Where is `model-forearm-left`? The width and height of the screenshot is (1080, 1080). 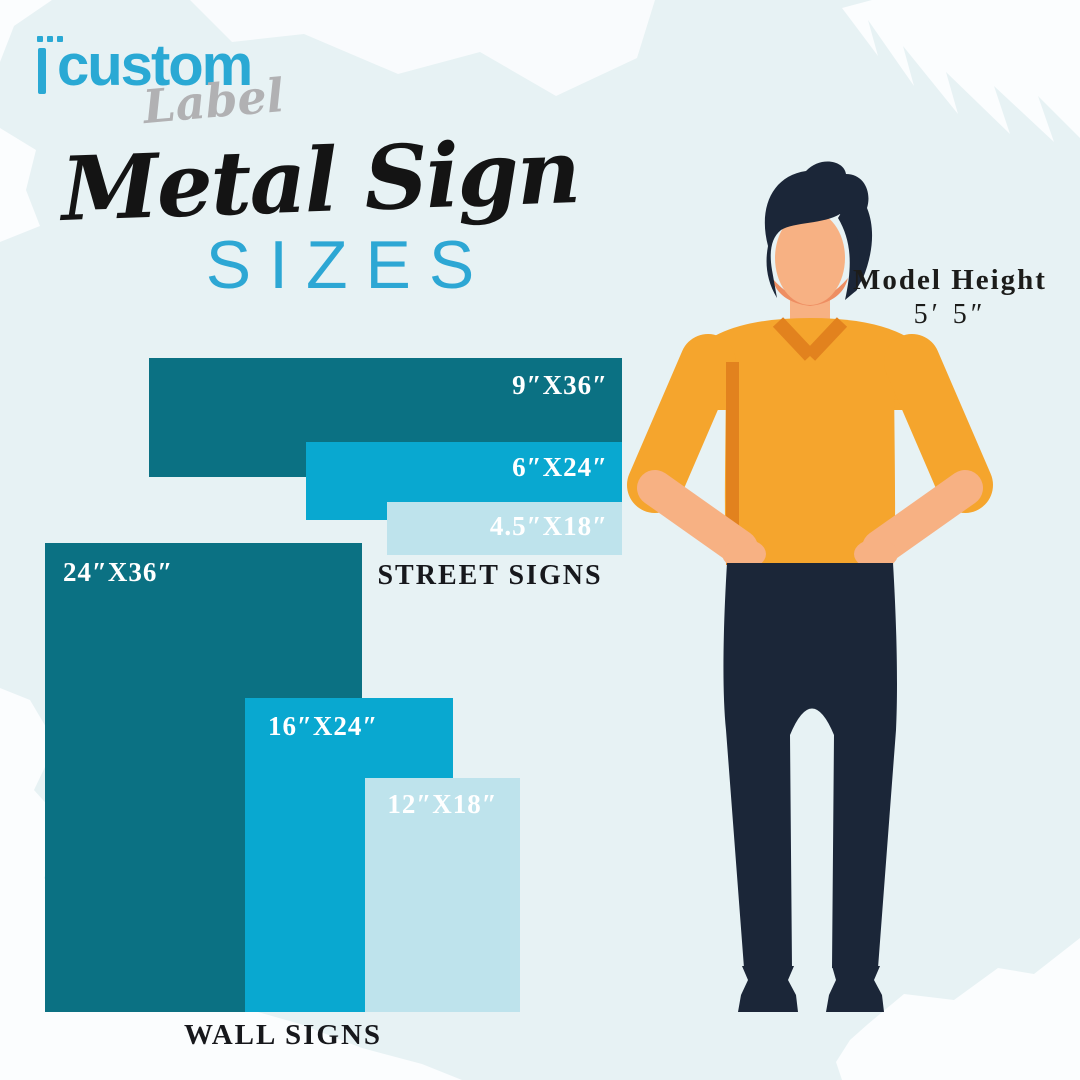
model-forearm-left is located at coordinates (697, 518).